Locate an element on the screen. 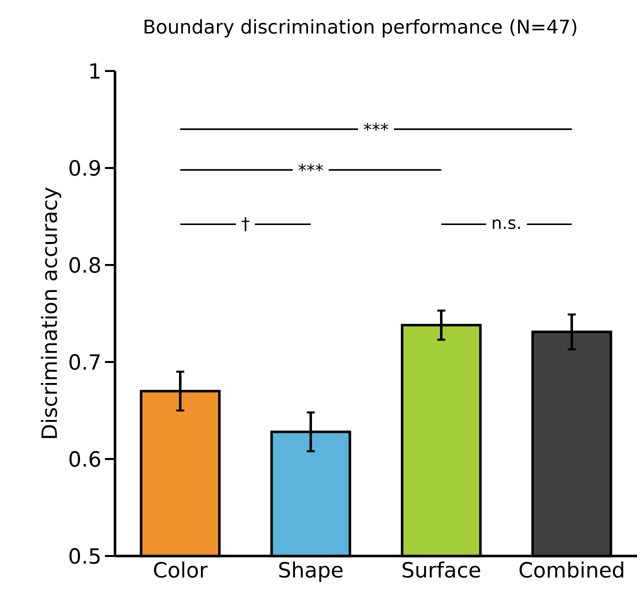 The height and width of the screenshot is (590, 641). annotation: n.s. is located at coordinates (506, 224).